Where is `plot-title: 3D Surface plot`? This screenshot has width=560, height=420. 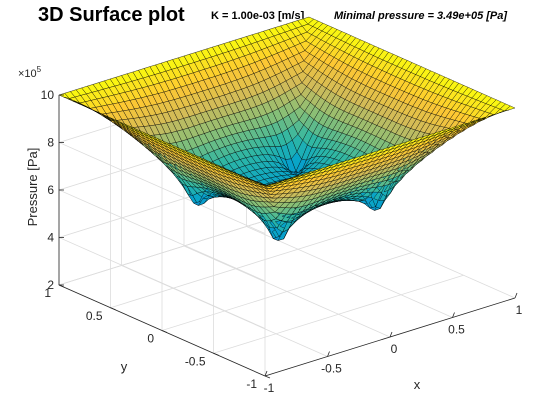
plot-title: 3D Surface plot is located at coordinates (111, 15).